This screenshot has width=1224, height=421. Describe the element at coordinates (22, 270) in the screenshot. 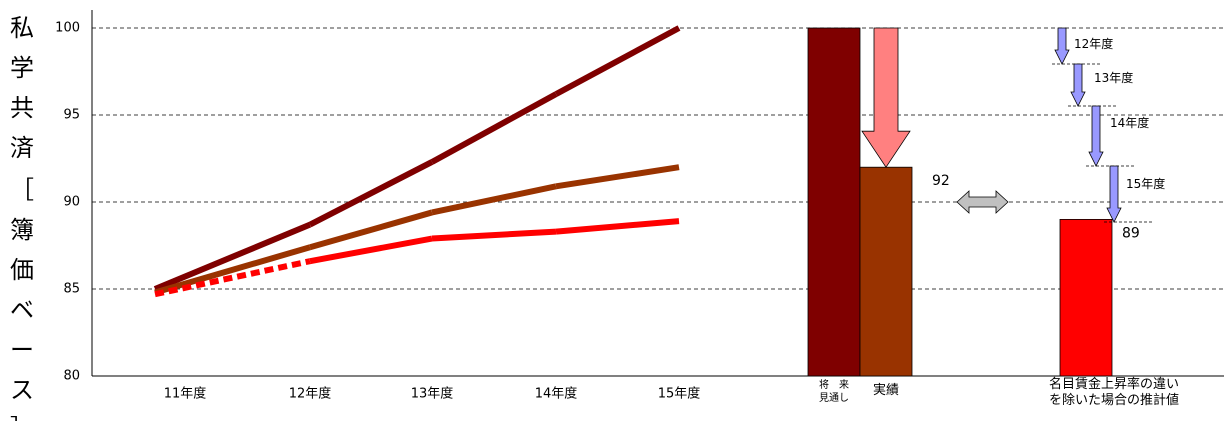

I see `y-title-char: 価` at that location.